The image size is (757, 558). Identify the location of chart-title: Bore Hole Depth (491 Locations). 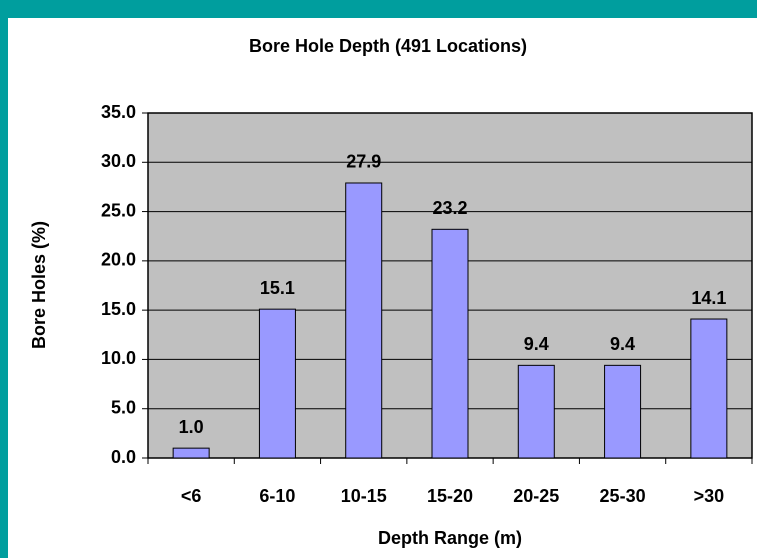
(388, 46).